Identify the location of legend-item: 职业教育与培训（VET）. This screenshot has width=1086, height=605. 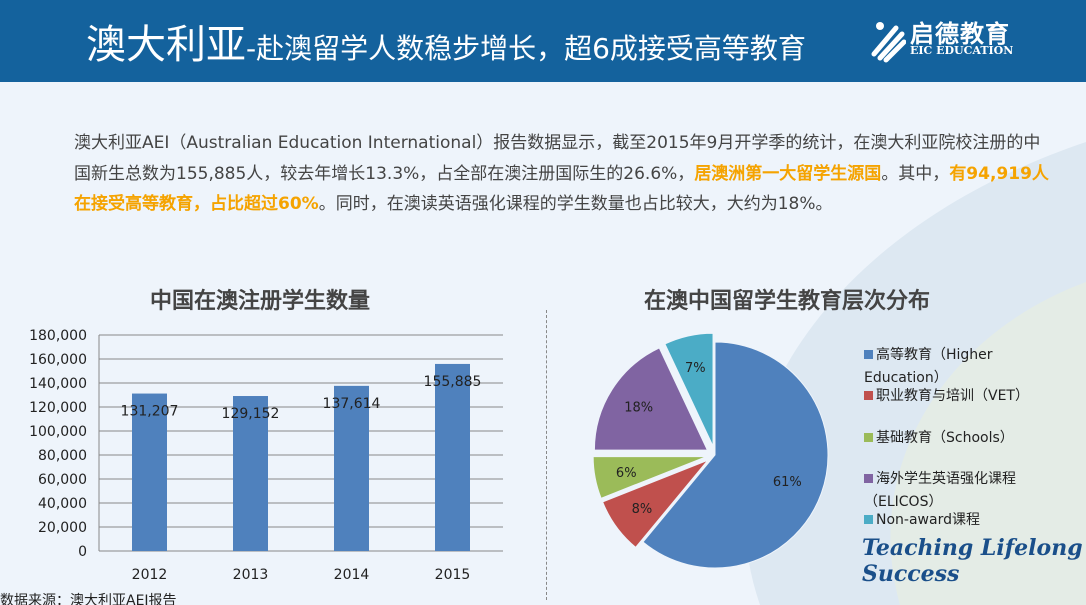
(949, 396).